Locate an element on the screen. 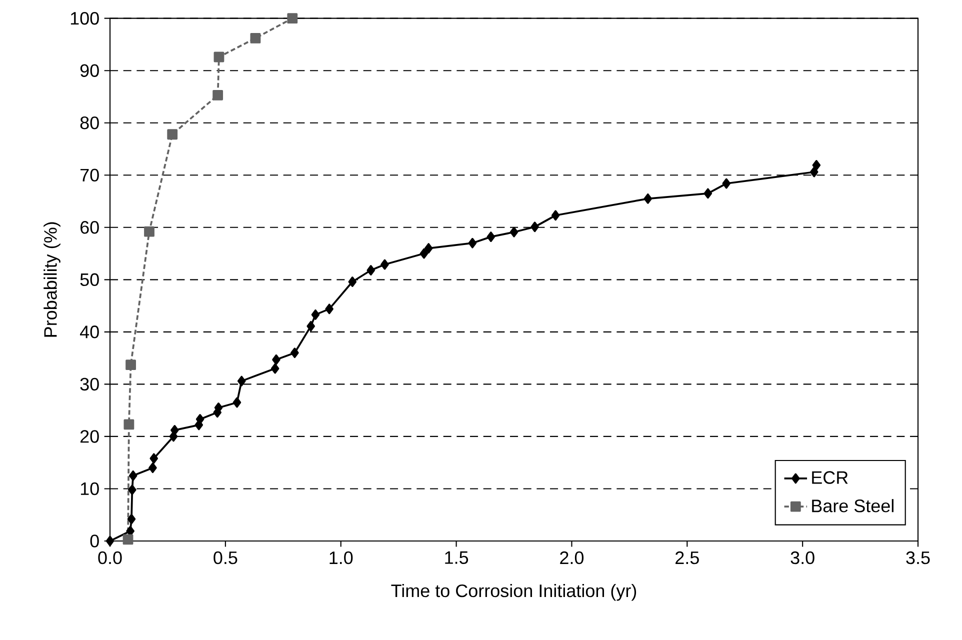 The image size is (962, 640). x-axis-title: Time to Corrosion Initiation (yr) is located at coordinates (513, 592).